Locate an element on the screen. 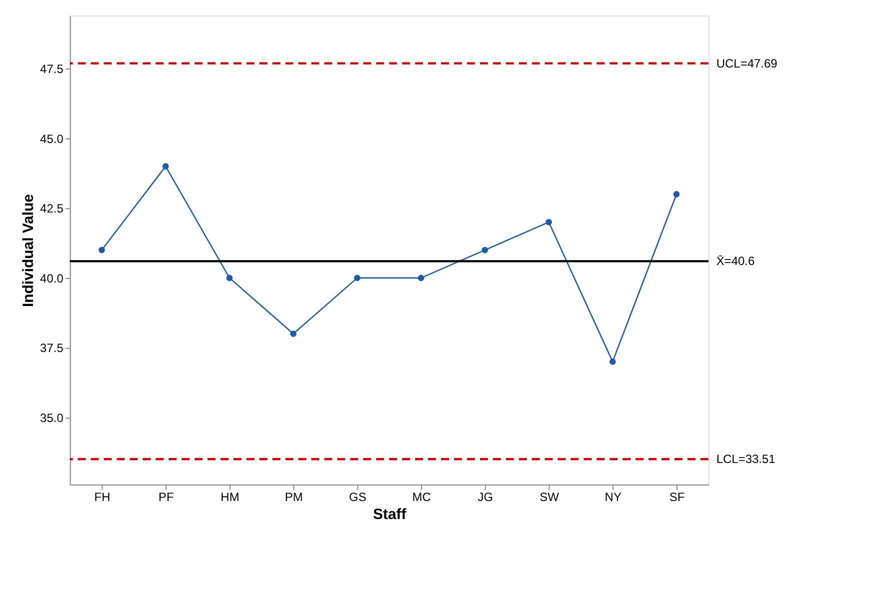 The height and width of the screenshot is (600, 888). y-tick-label: 45.0 is located at coordinates (52, 139).